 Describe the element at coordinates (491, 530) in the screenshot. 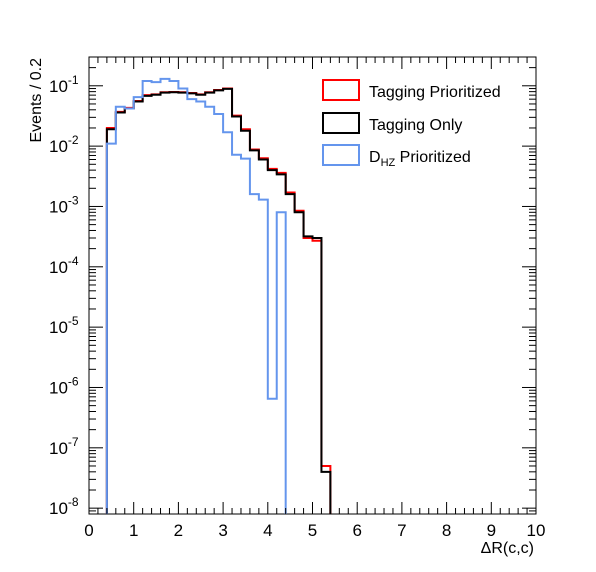

I see `x-tick-label: 9` at that location.